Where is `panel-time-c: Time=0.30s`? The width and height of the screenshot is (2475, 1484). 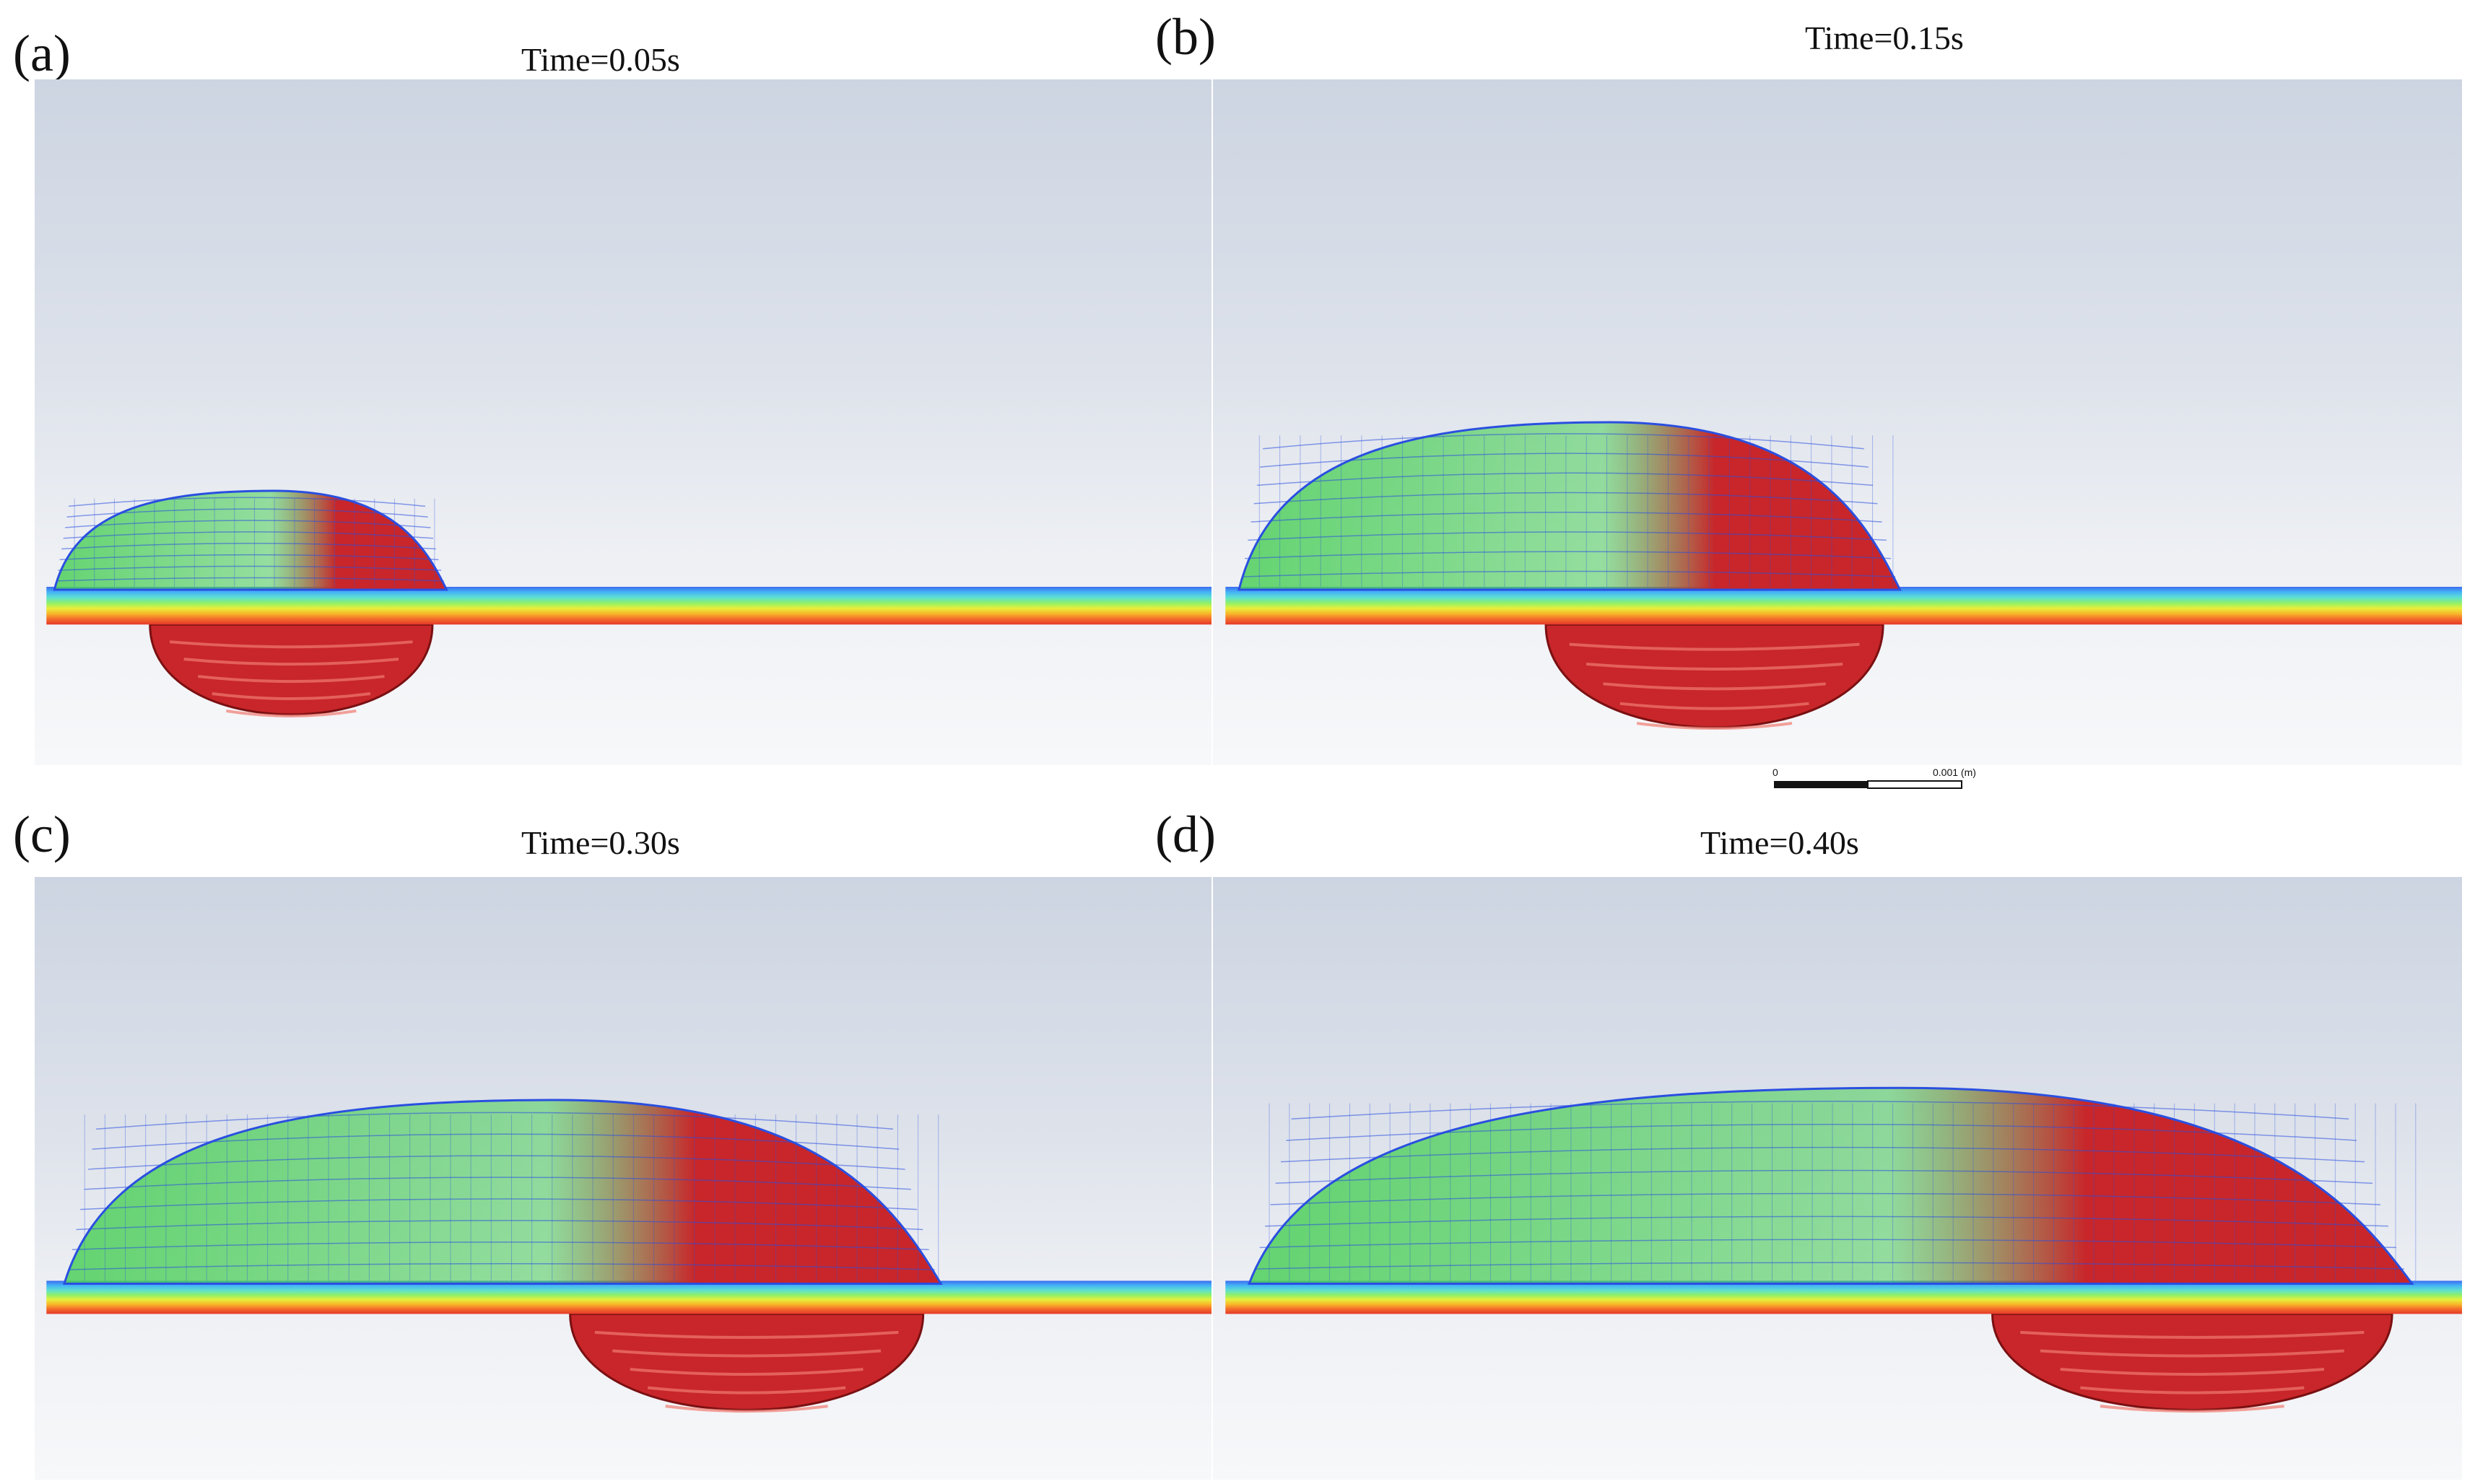 panel-time-c: Time=0.30s is located at coordinates (600, 842).